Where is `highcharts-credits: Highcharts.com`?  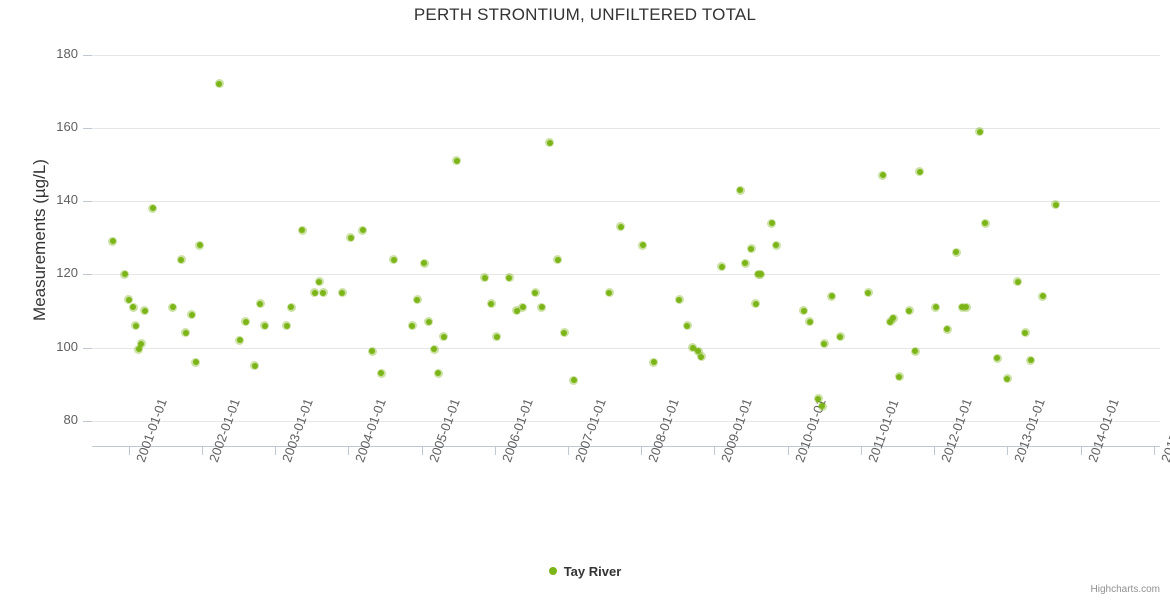 highcharts-credits: Highcharts.com is located at coordinates (1125, 589).